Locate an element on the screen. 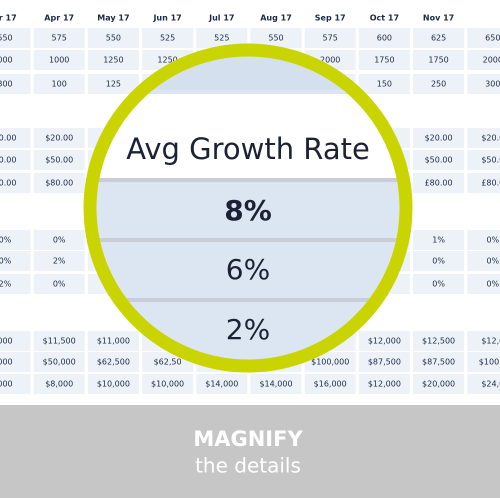 The height and width of the screenshot is (498, 500). cell-text: 100 is located at coordinates (59, 84).